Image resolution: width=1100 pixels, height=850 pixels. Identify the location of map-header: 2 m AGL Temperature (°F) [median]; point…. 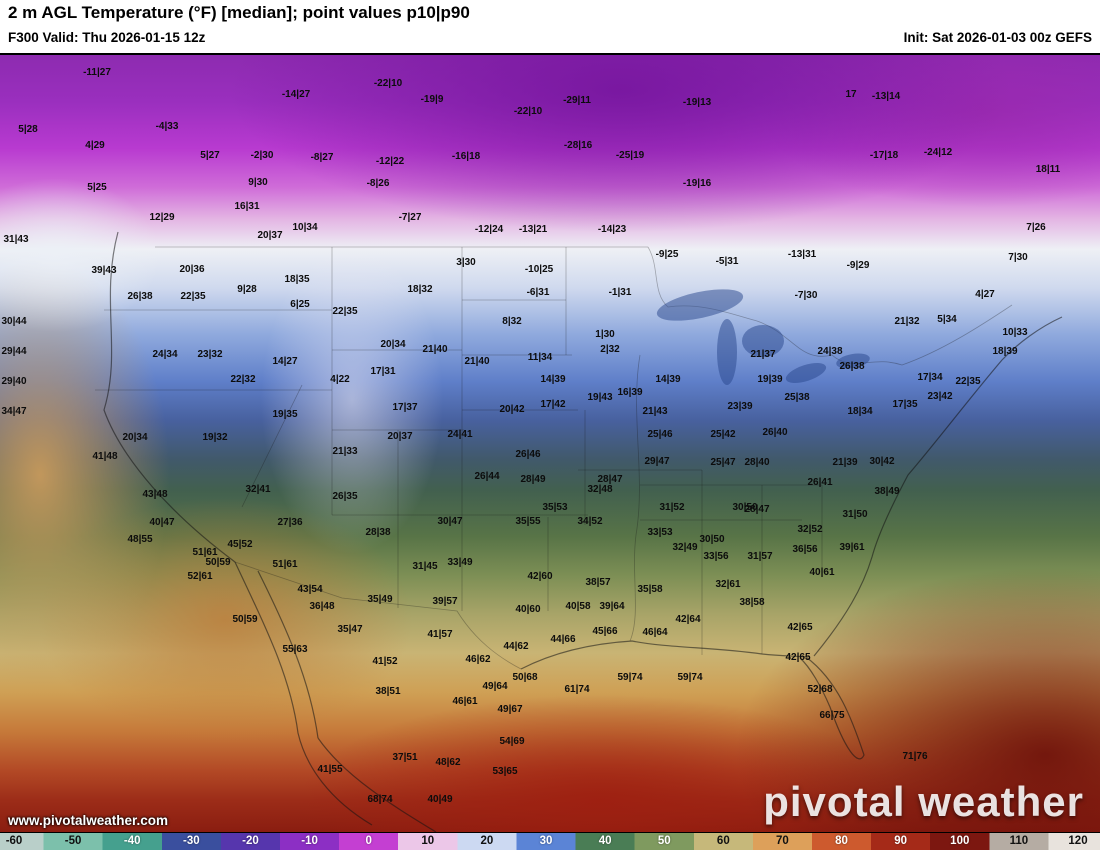
(550, 27).